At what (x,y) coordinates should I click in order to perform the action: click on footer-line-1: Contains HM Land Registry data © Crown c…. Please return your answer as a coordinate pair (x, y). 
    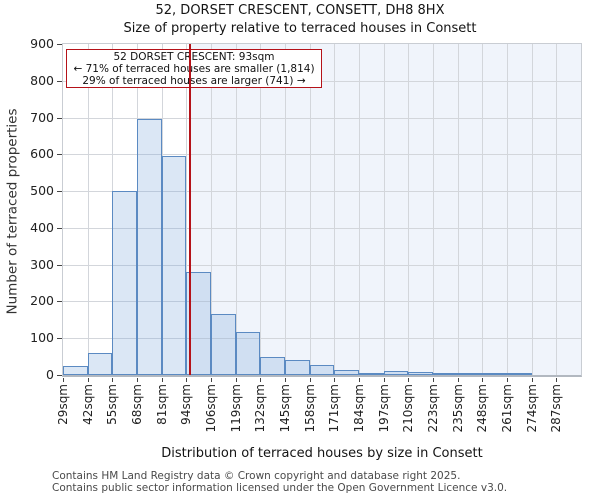
    Looking at the image, I should click on (256, 476).